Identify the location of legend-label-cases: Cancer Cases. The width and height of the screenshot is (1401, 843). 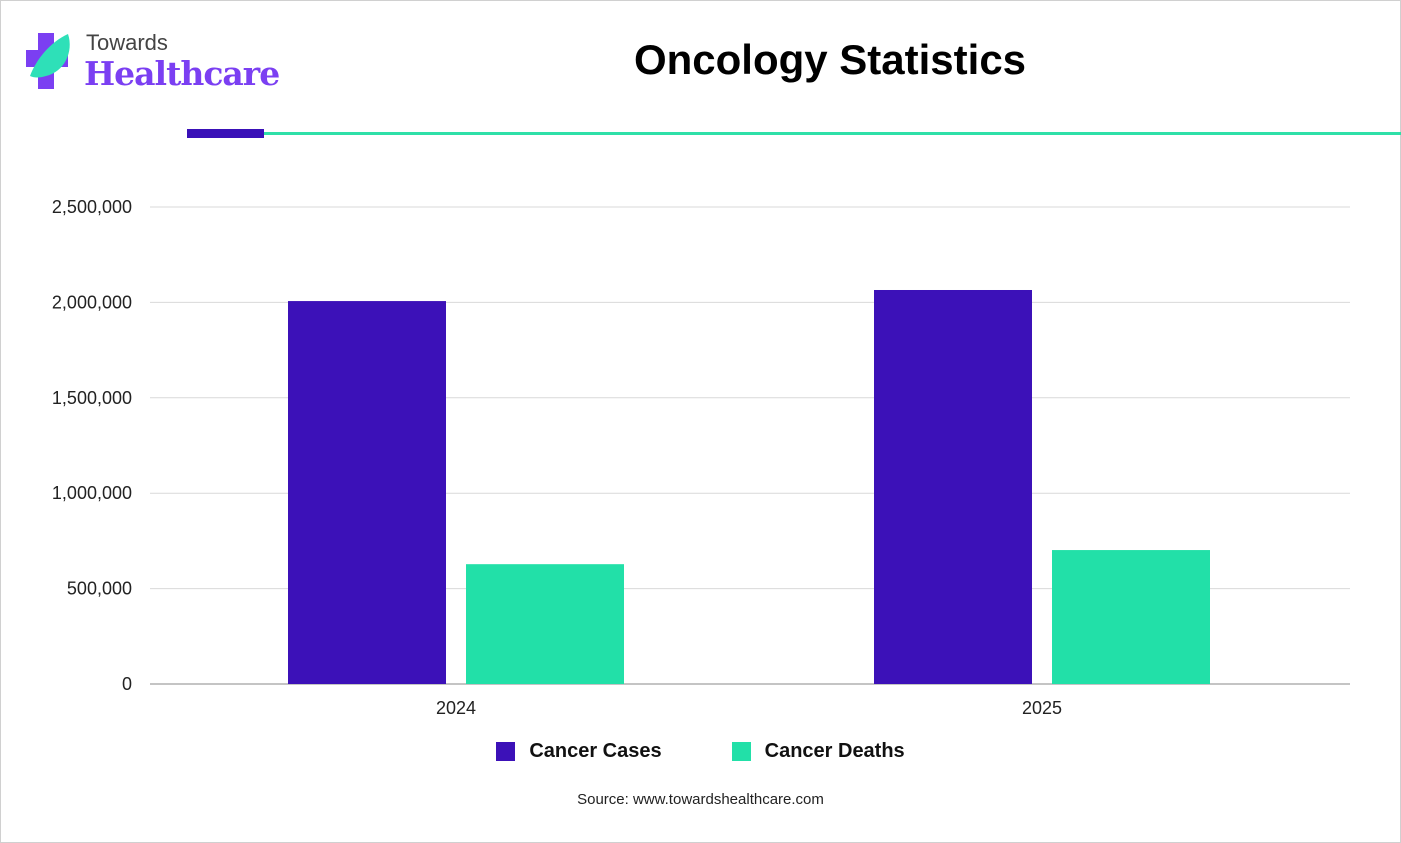
(595, 751).